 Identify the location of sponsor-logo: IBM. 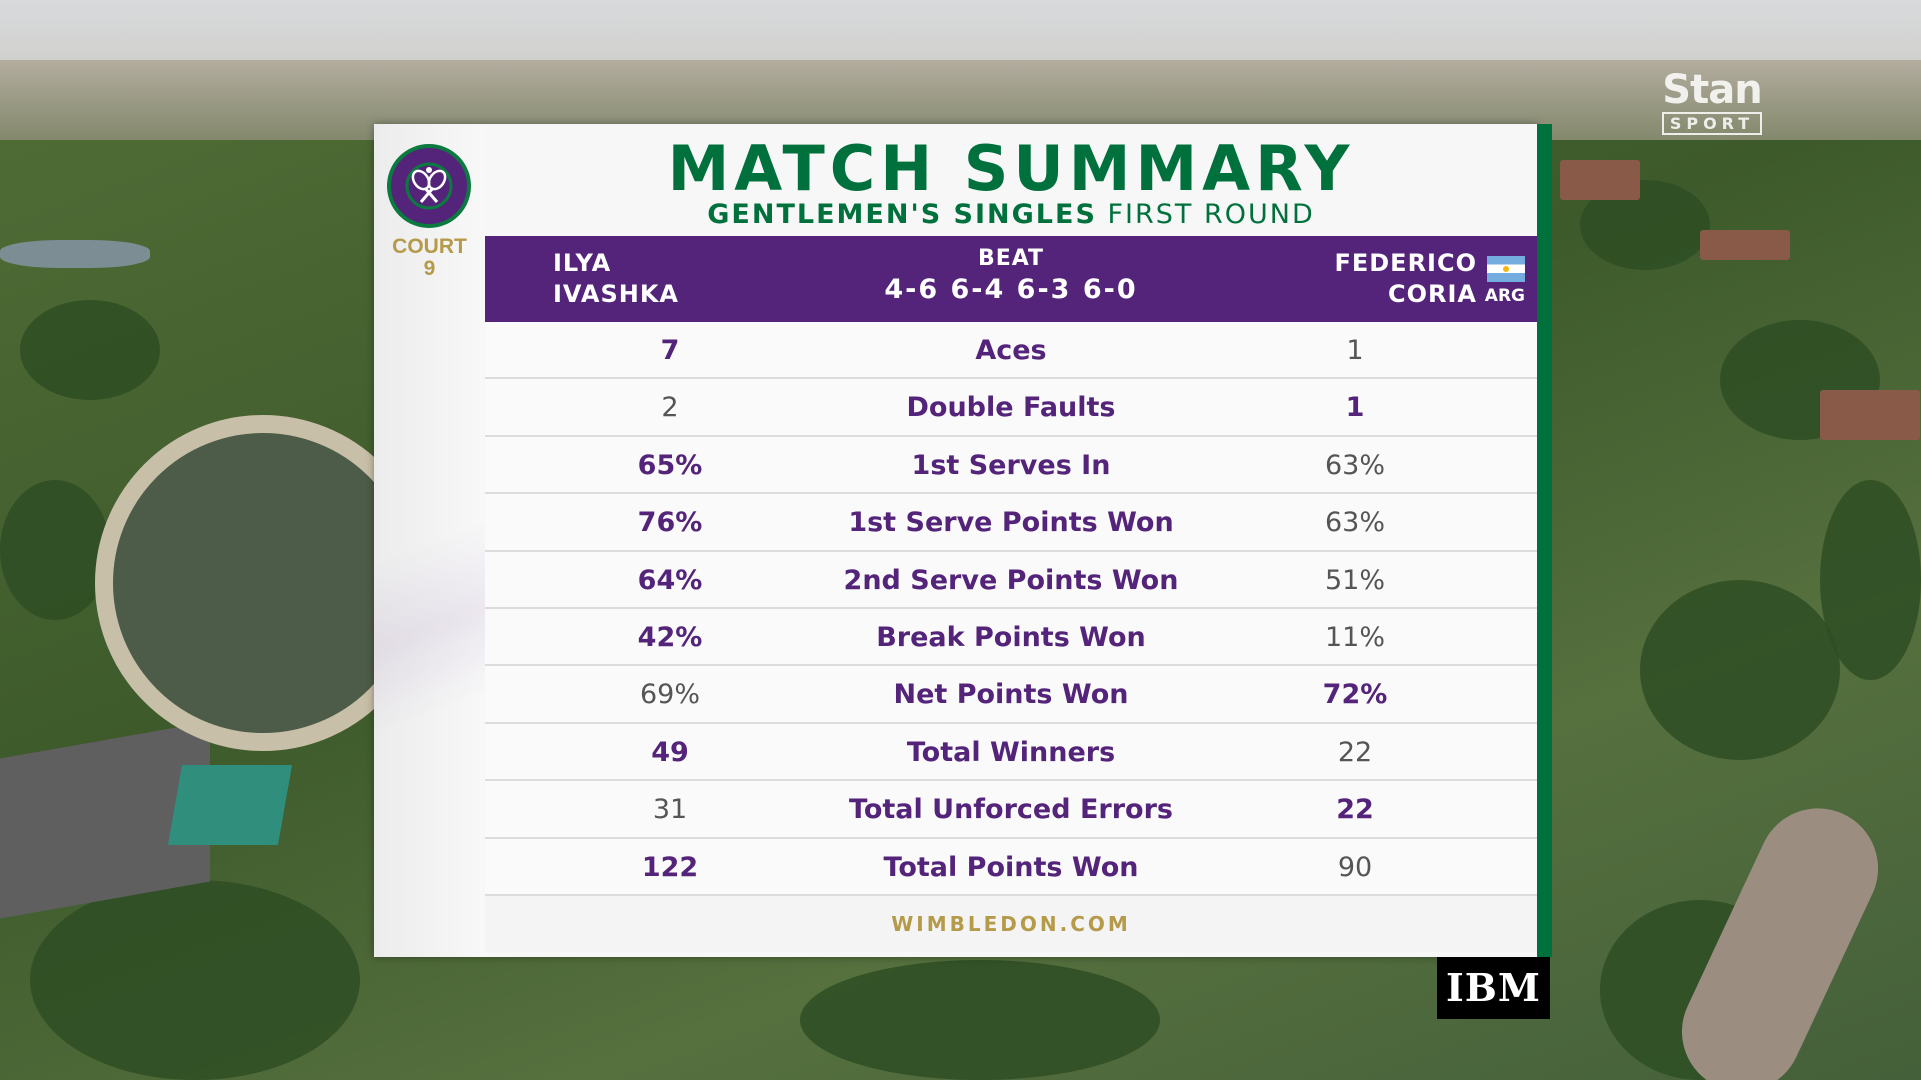
(1493, 988).